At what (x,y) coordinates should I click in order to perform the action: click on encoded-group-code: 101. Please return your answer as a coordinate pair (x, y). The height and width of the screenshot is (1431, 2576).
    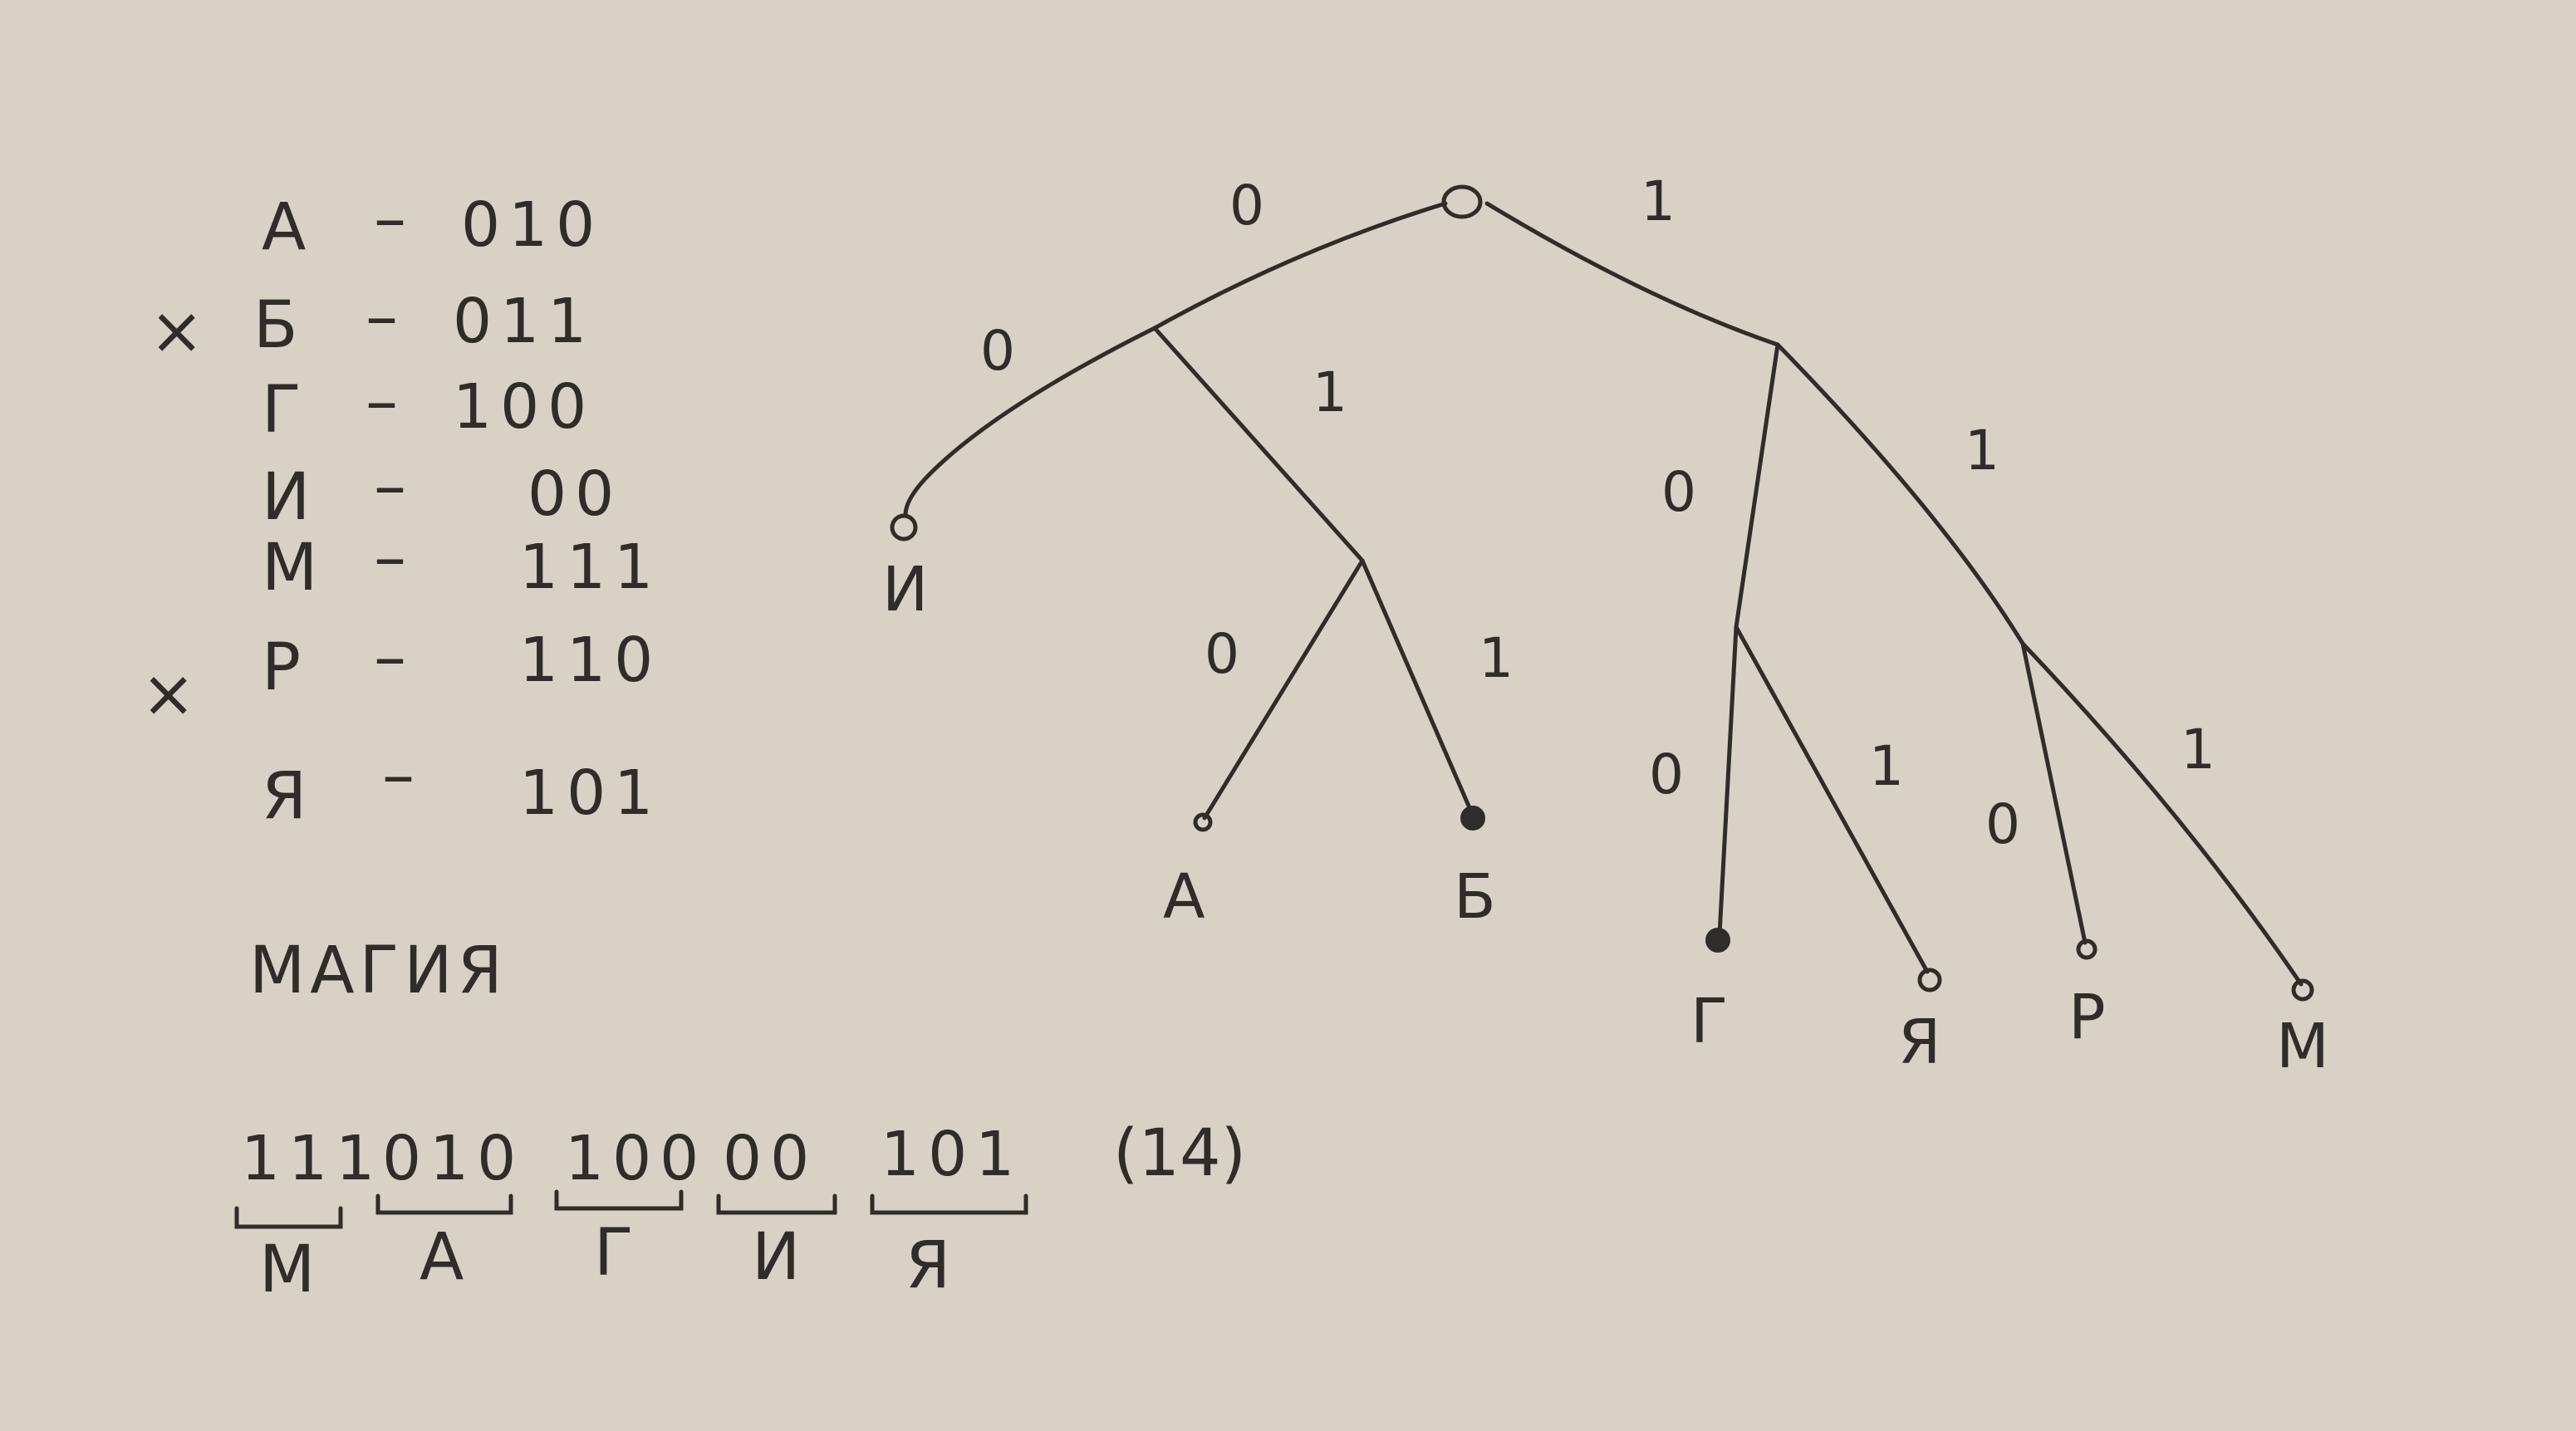
    Looking at the image, I should click on (952, 1154).